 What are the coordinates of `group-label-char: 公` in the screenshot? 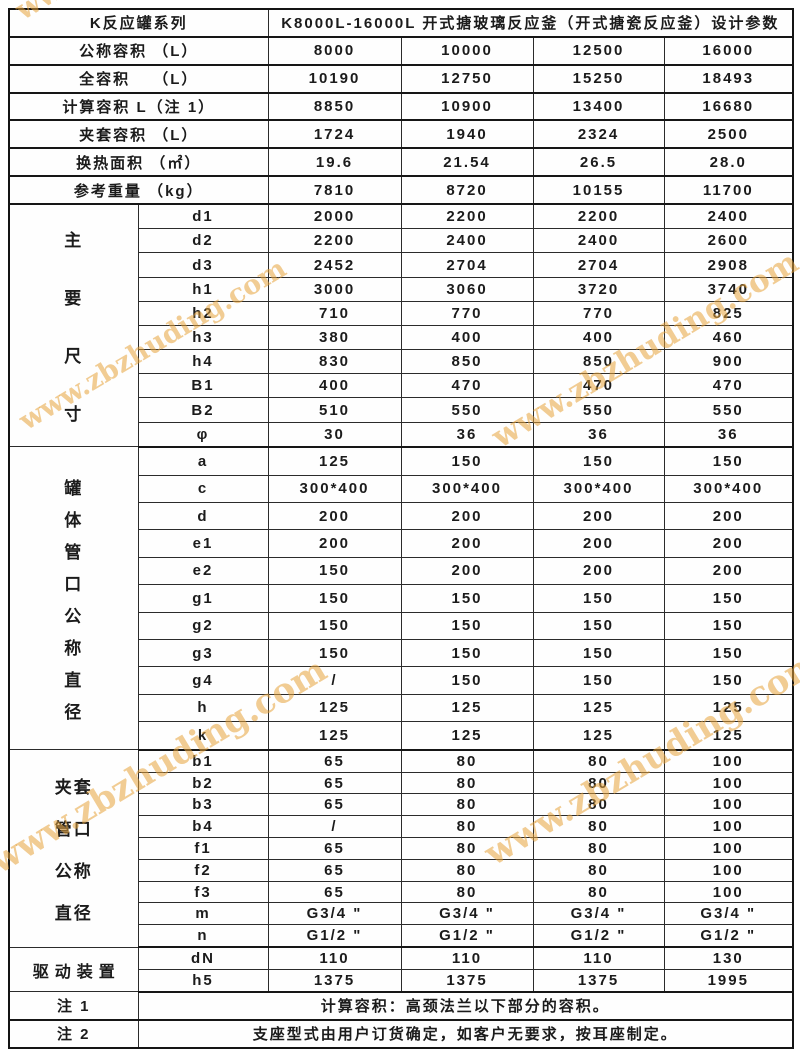 It's located at (74, 616).